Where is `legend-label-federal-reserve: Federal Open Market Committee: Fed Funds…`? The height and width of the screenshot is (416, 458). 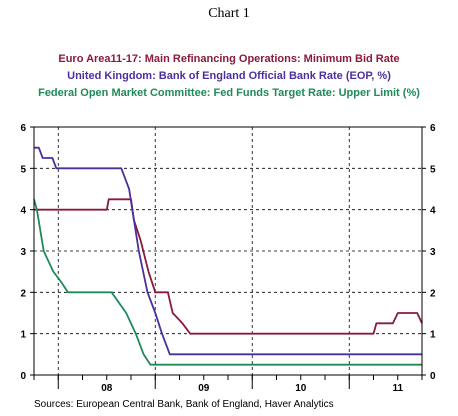 legend-label-federal-reserve: Federal Open Market Committee: Fed Funds… is located at coordinates (229, 93).